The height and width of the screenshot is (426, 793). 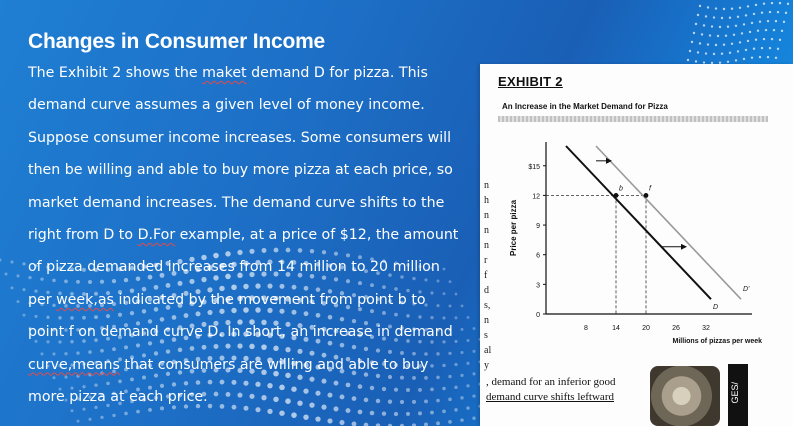 I want to click on margin-fragment: n, so click(x=486, y=245).